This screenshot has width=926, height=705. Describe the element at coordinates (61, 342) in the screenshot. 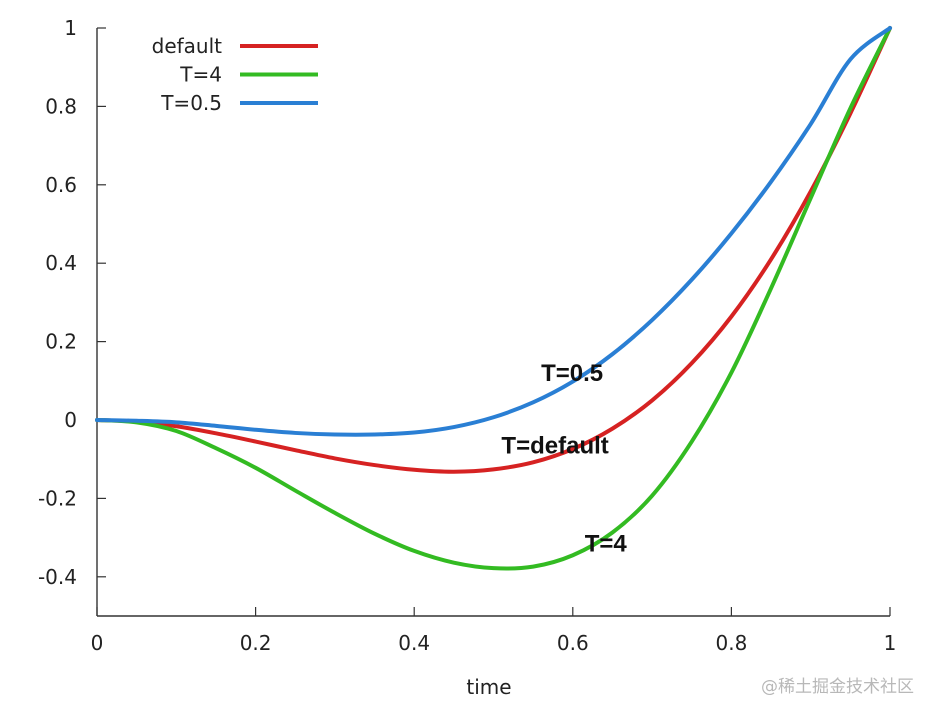

I see `y-tick-label: 0.2` at that location.